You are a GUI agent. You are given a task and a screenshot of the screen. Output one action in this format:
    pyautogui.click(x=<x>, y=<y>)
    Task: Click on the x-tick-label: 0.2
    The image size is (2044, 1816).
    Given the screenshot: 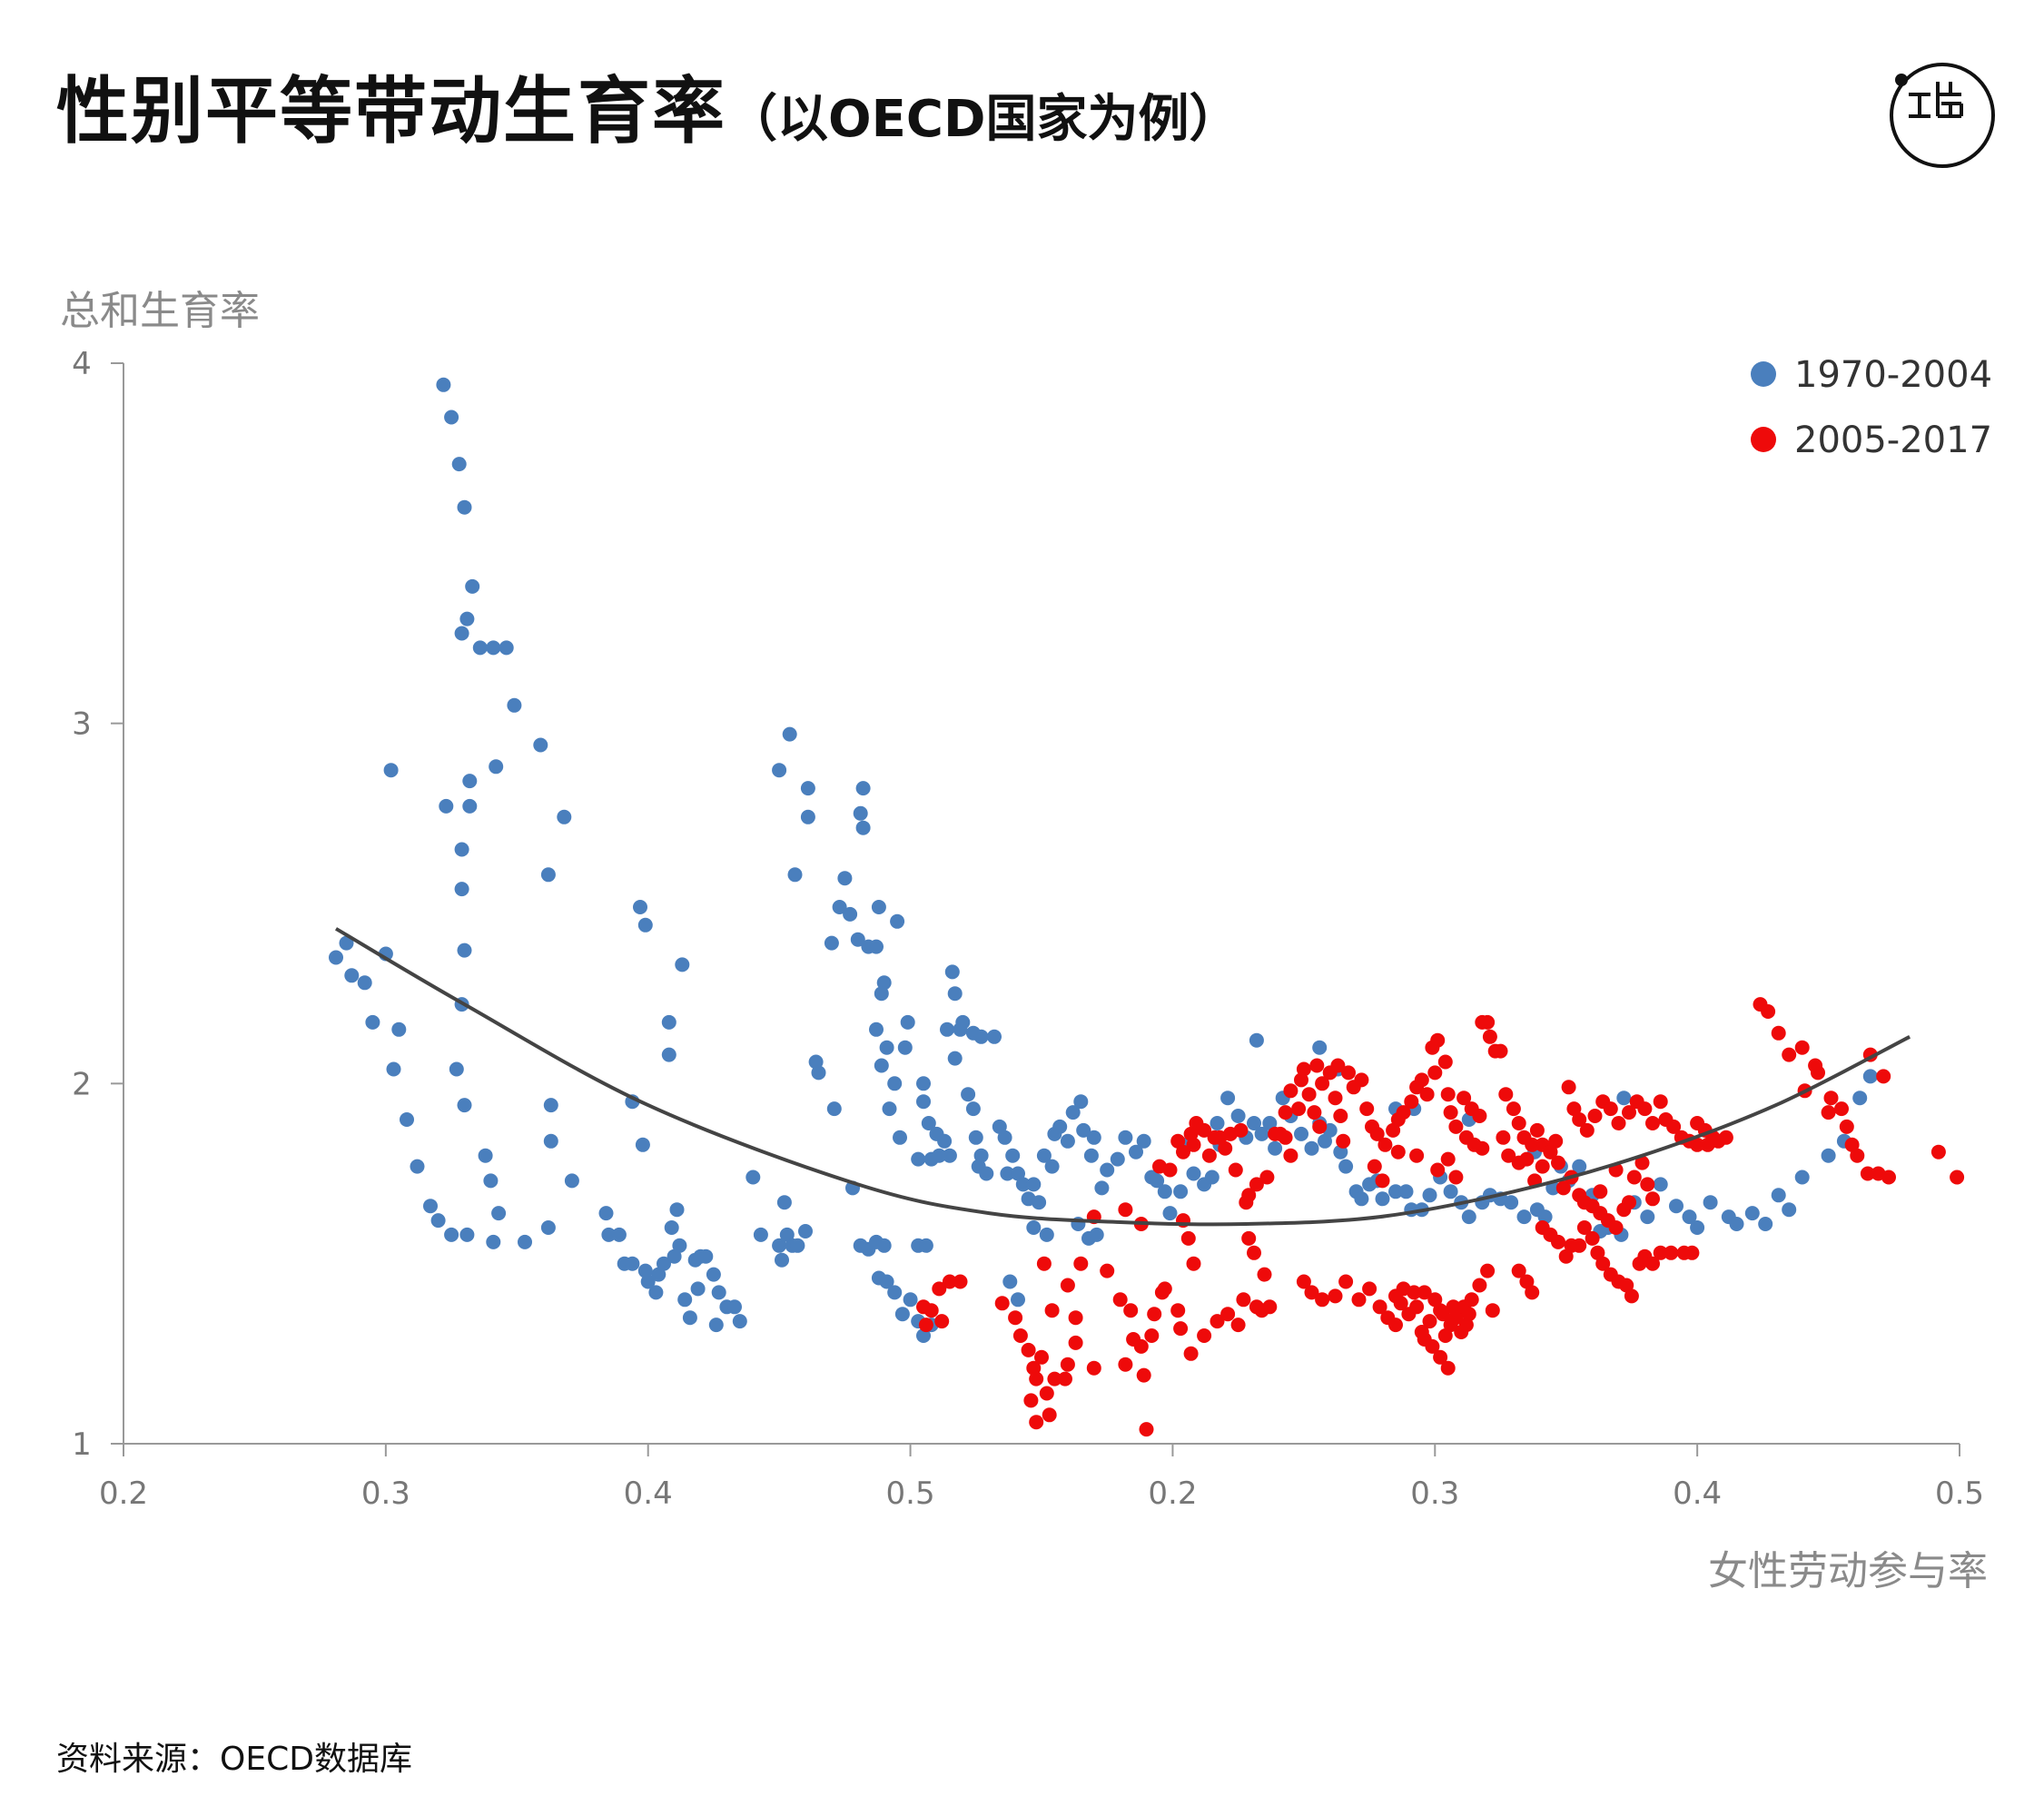 What is the action you would take?
    pyautogui.click(x=124, y=1494)
    